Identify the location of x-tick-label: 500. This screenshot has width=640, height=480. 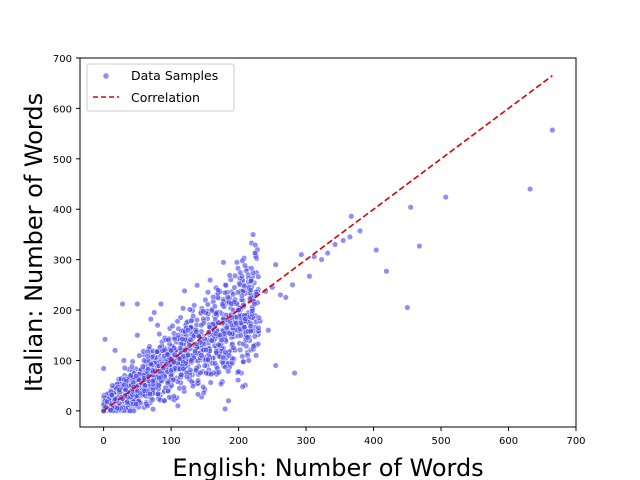
(440, 441).